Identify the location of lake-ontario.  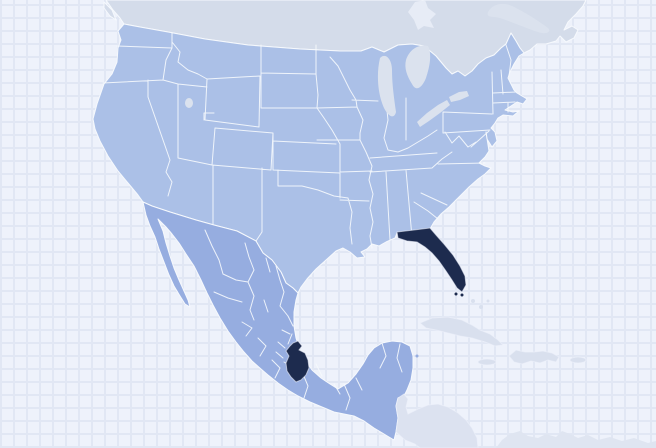
(459, 96).